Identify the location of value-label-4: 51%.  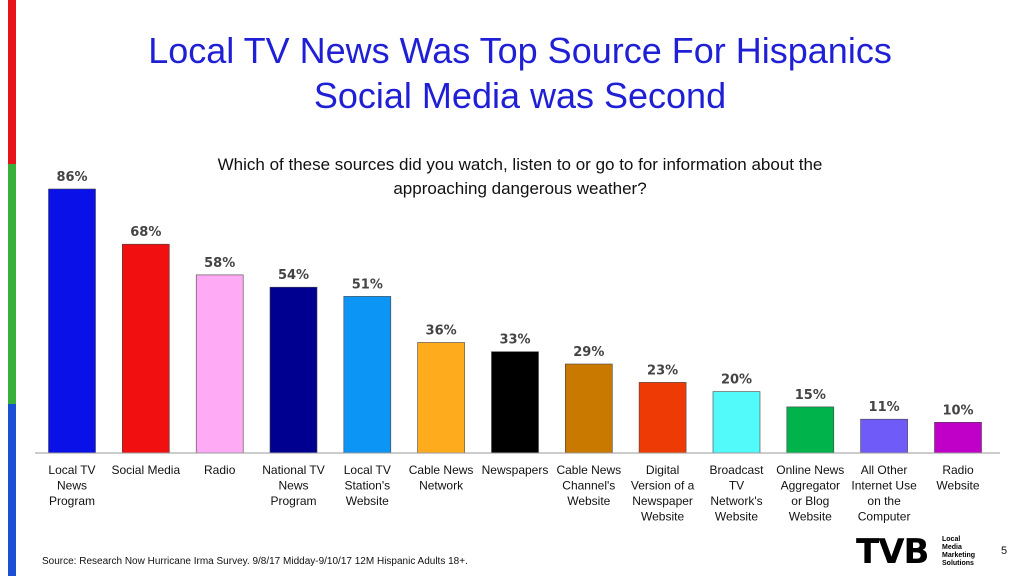
(367, 284).